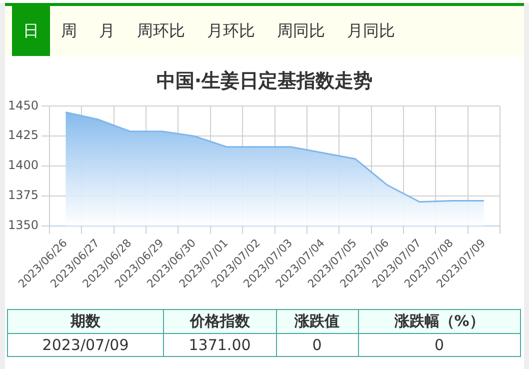 The image size is (529, 369). Describe the element at coordinates (31, 31) in the screenshot. I see `text: 日` at that location.